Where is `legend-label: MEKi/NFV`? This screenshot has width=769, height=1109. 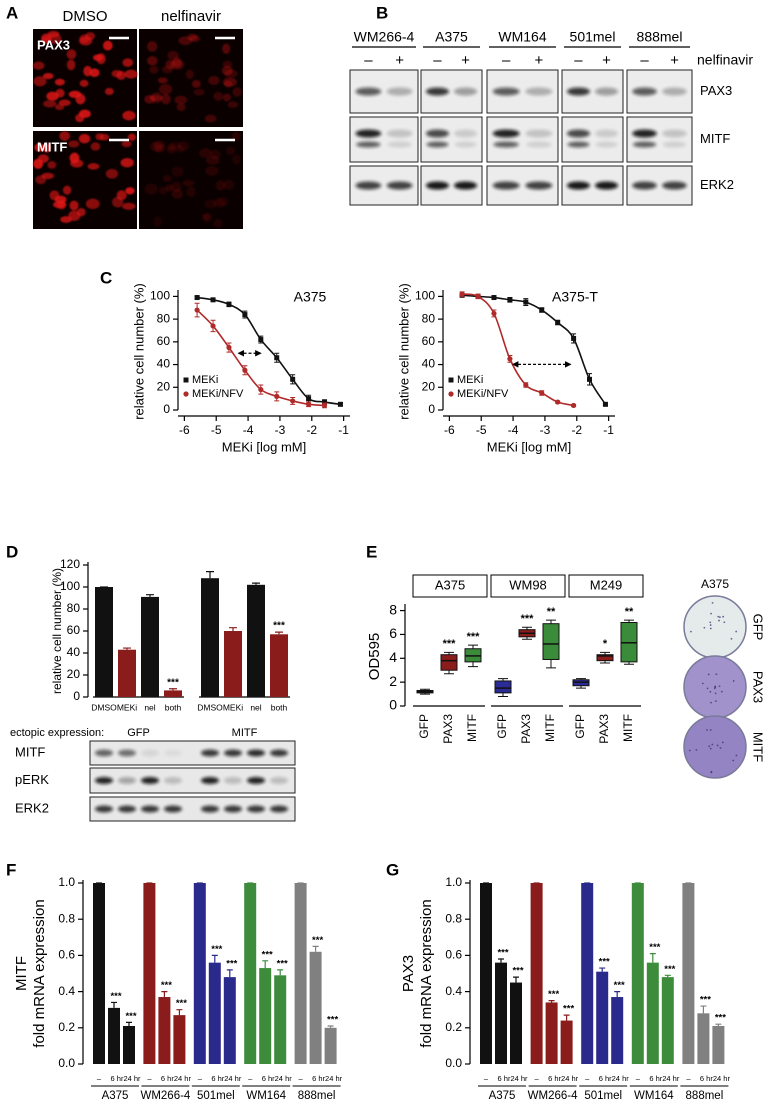
legend-label: MEKi/NFV is located at coordinates (483, 394).